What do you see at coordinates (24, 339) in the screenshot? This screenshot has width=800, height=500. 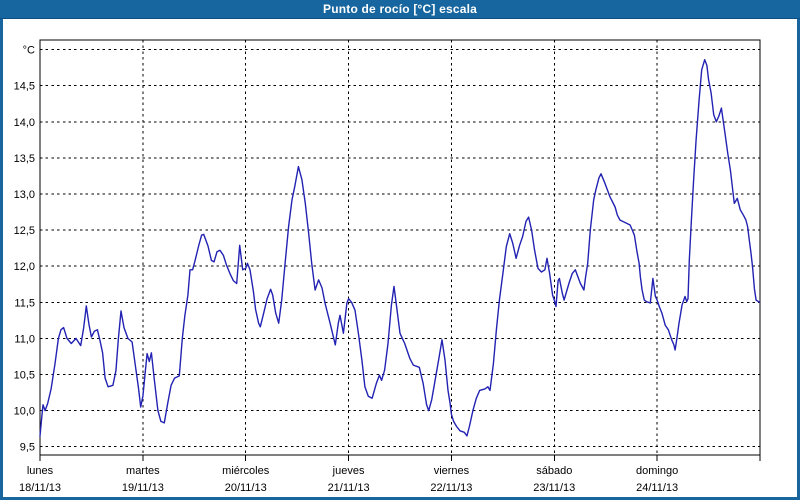 I see `y-tick-label: 11,0` at bounding box center [24, 339].